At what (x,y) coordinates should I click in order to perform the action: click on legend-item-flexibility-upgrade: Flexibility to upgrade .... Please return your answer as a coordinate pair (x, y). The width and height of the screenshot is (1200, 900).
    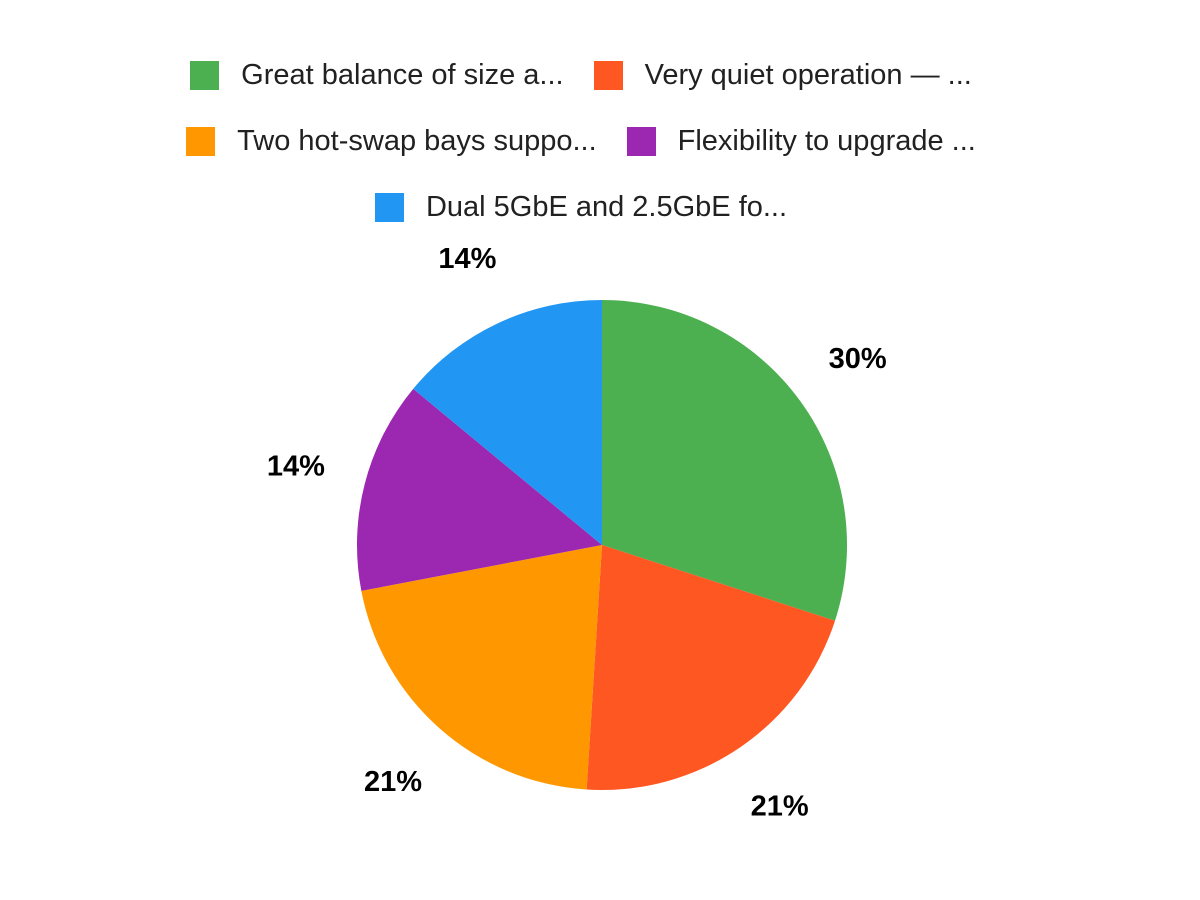
    Looking at the image, I should click on (801, 141).